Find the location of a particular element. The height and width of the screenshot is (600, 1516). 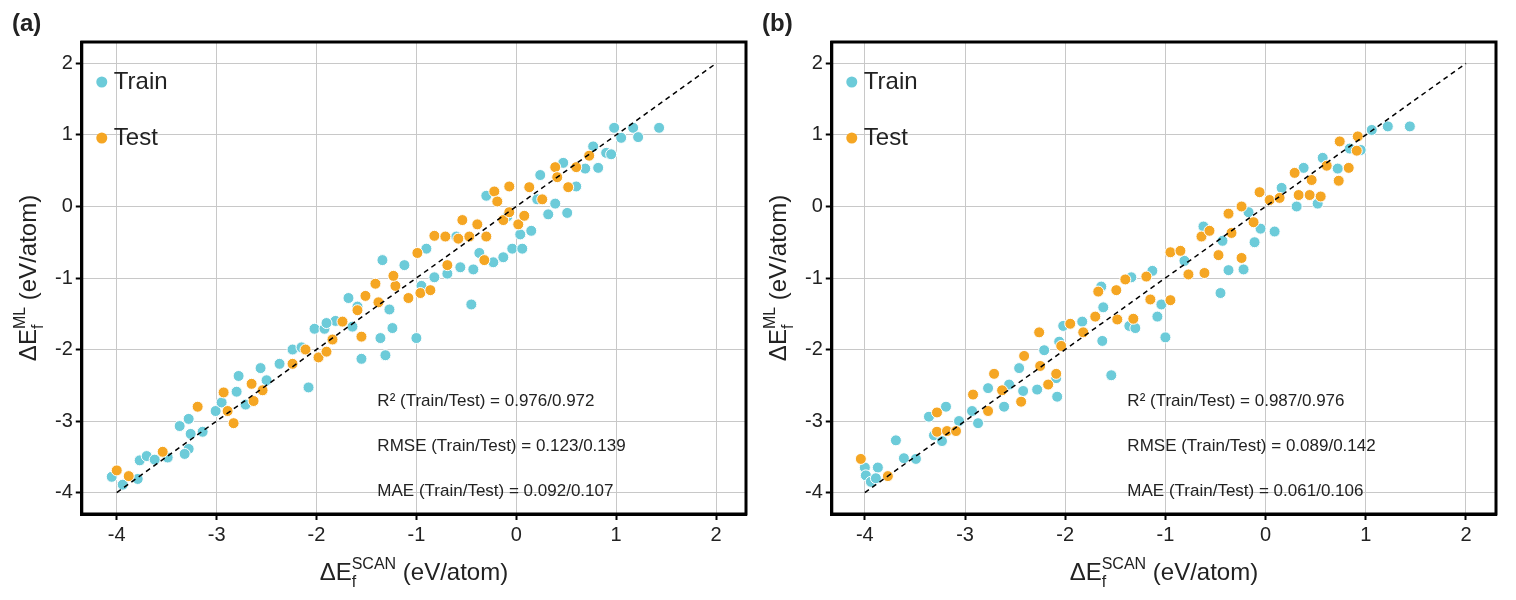

chart-title: (b) is located at coordinates (777, 22).